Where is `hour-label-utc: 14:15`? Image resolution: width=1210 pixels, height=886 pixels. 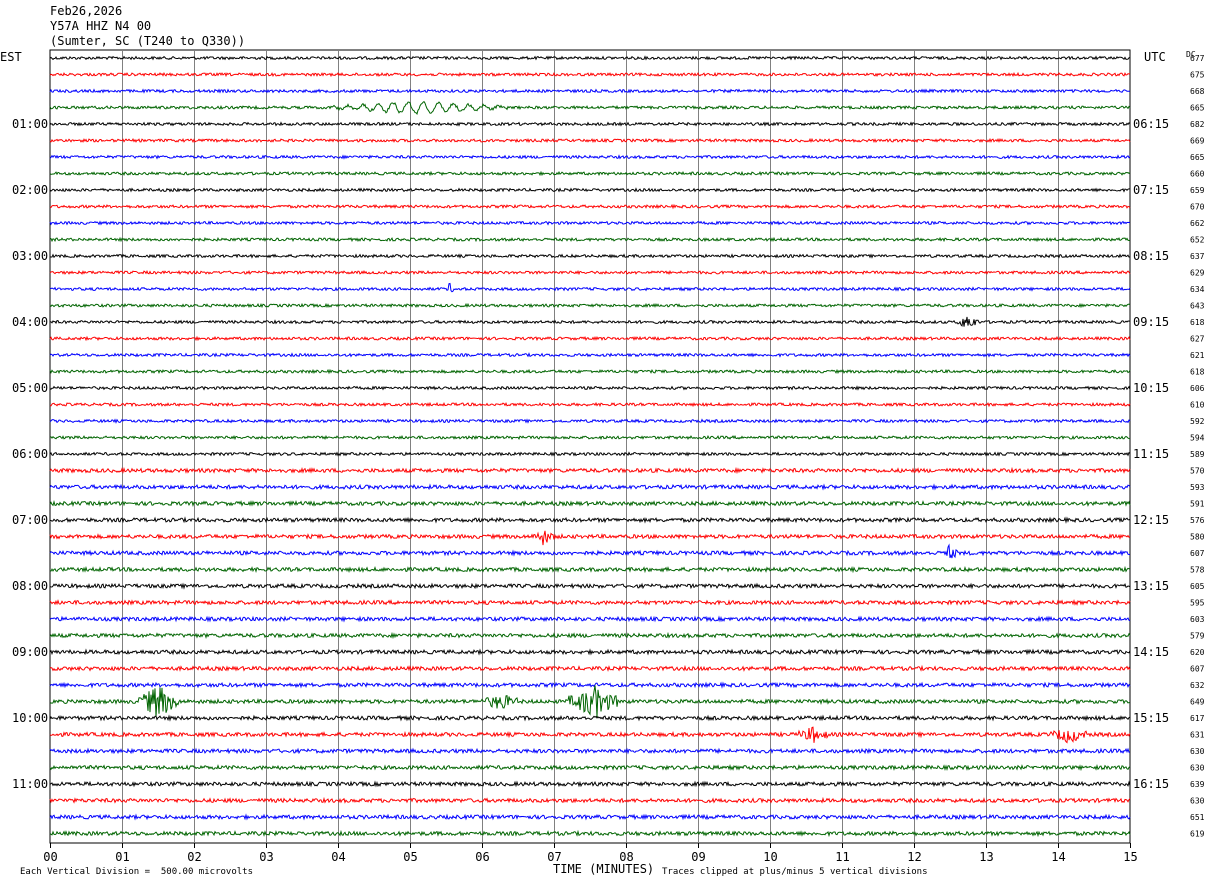
hour-label-utc: 14:15 is located at coordinates (1151, 652).